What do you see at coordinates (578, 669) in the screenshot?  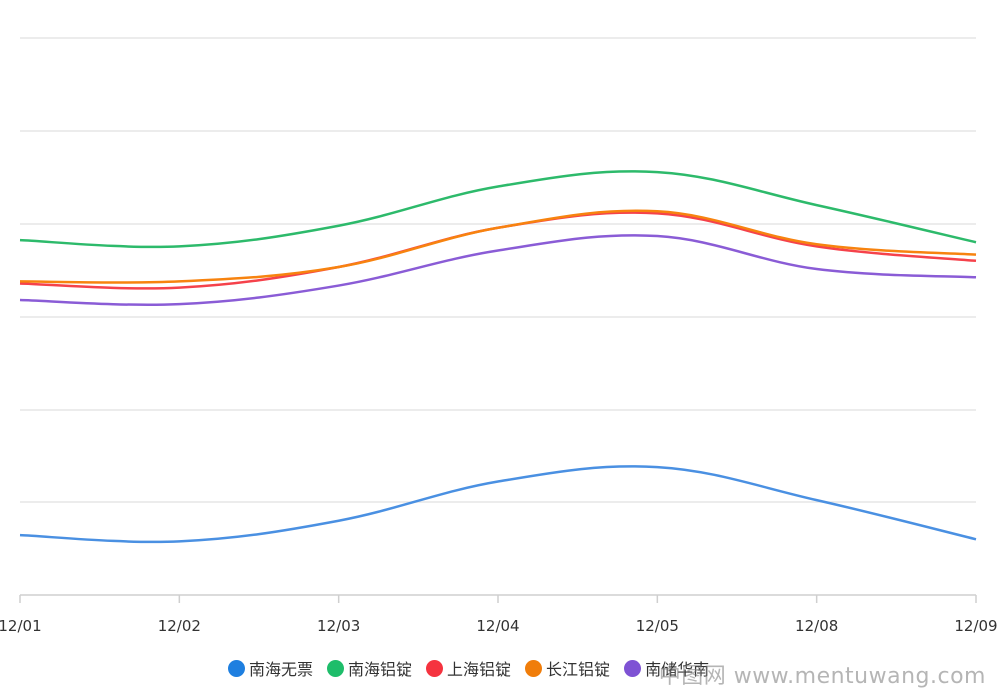 I see `legend-label: 长江铝锭` at bounding box center [578, 669].